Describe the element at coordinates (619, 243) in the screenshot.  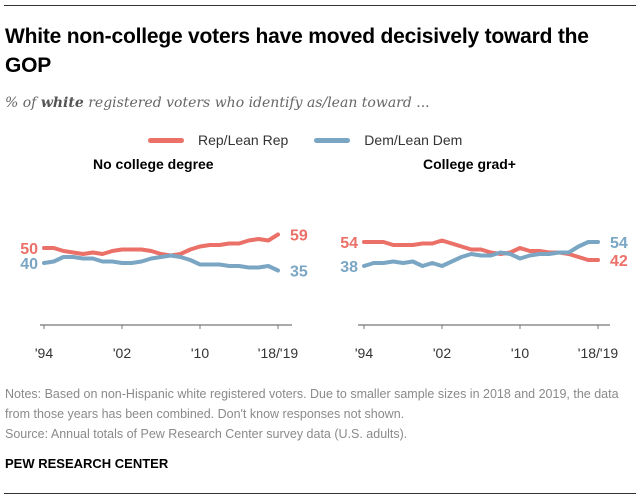
I see `end-label-dem-college: 54` at that location.